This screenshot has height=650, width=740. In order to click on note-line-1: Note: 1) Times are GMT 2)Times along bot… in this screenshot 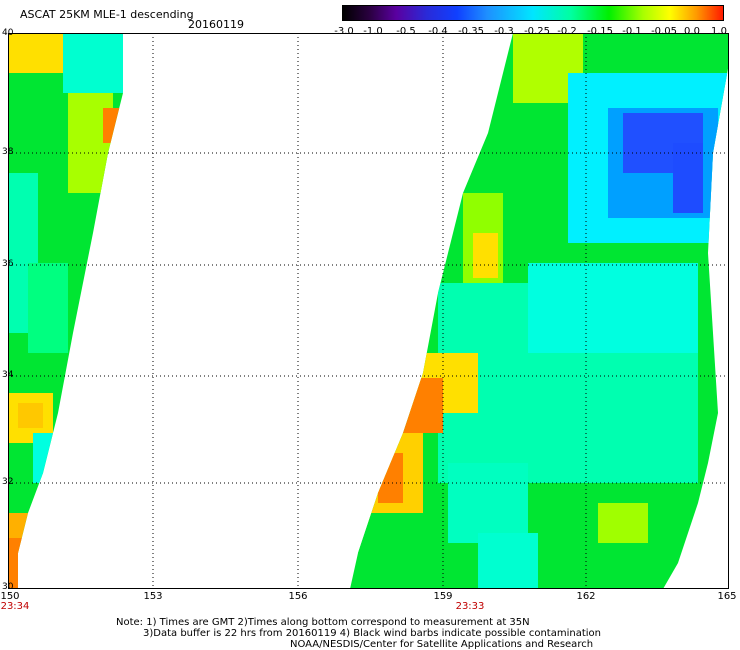, I will do `click(323, 622)`.